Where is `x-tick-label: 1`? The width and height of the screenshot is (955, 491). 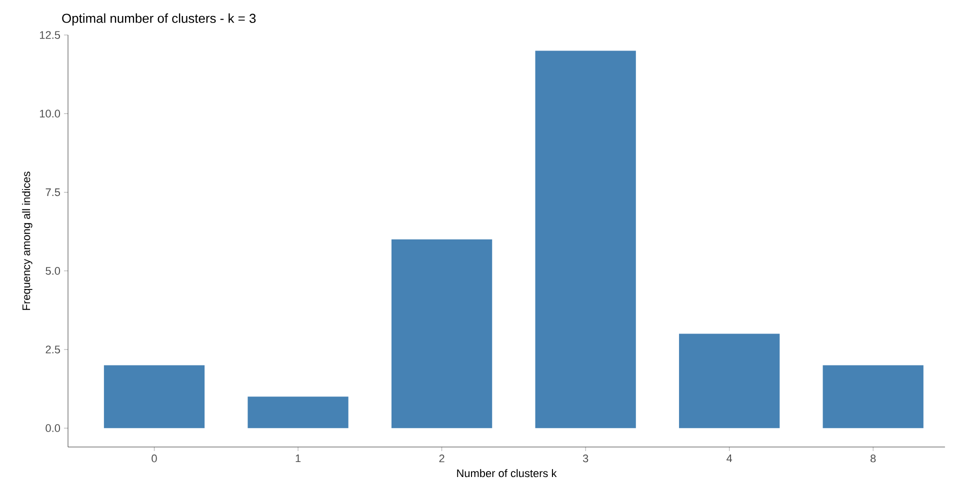 x-tick-label: 1 is located at coordinates (298, 458).